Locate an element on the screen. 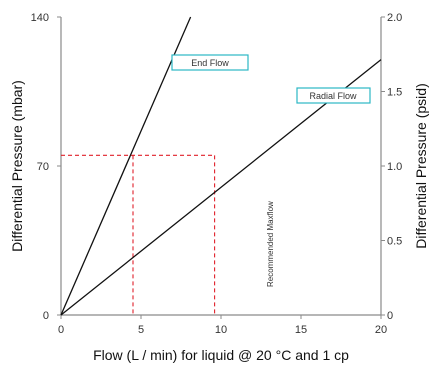 This screenshot has height=369, width=433. legend-end-flow: End Flow is located at coordinates (210, 62).